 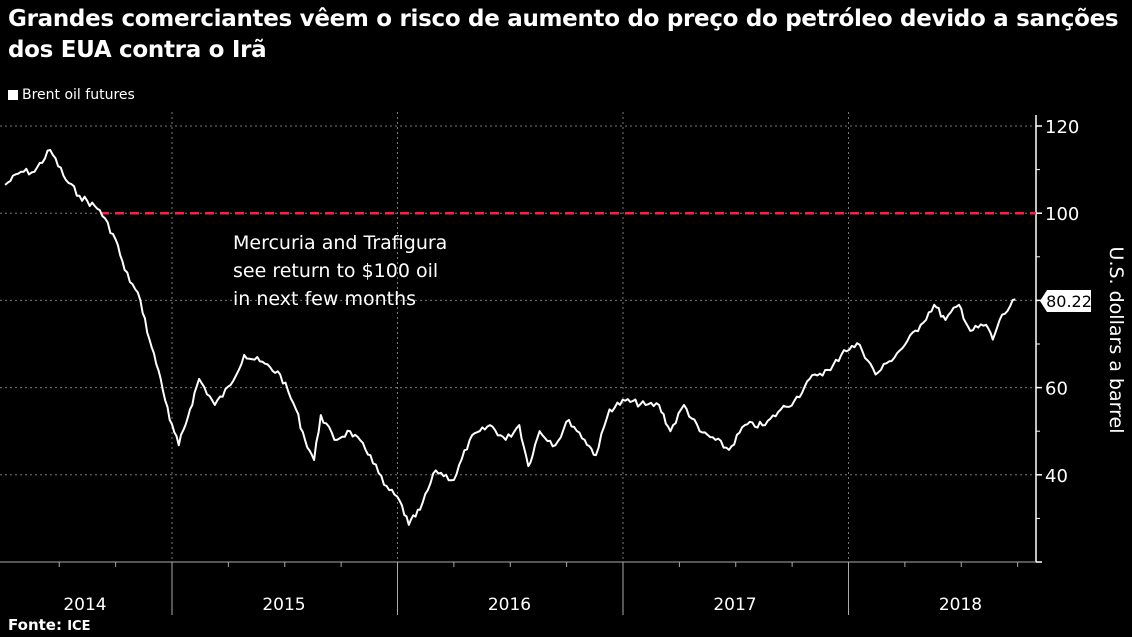 I want to click on last-value-label: 80.22, so click(x=1066, y=301).